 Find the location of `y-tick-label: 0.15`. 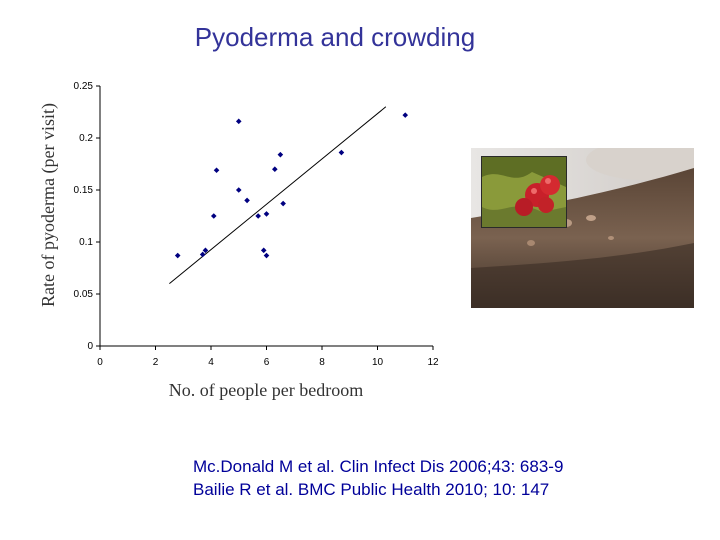

y-tick-label: 0.15 is located at coordinates (84, 190).